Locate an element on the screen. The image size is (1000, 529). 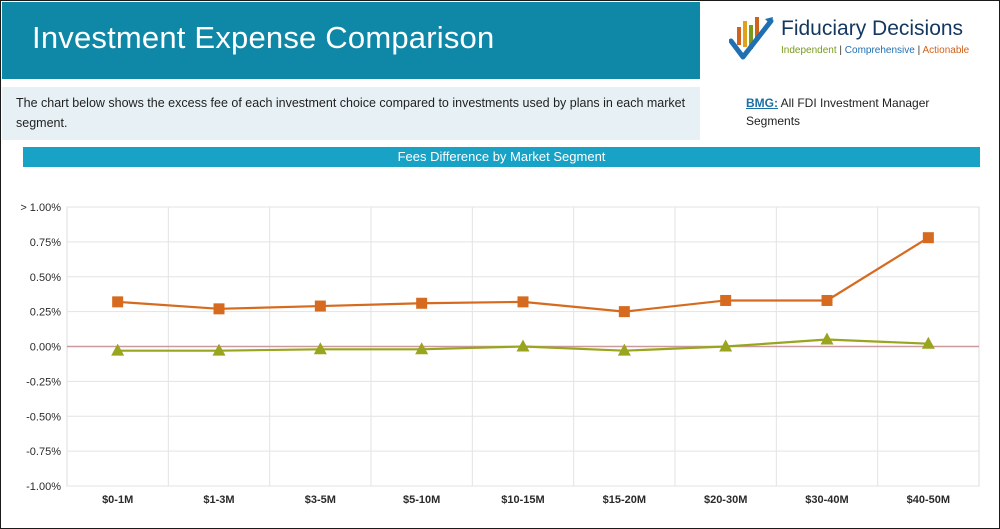
x-tick-label: $30-40M is located at coordinates (826, 500).